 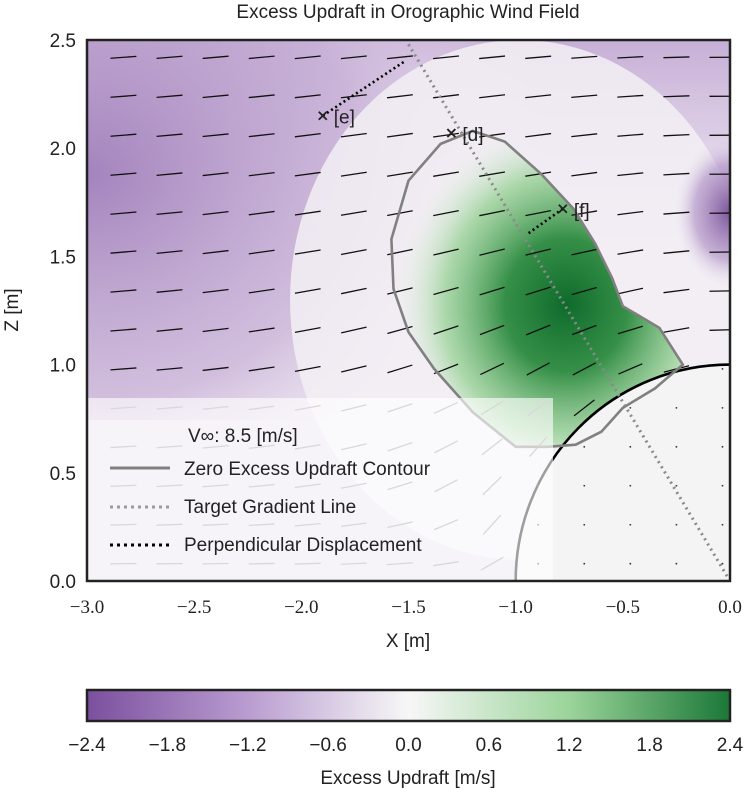 What do you see at coordinates (472, 135) in the screenshot?
I see `marker-label: [d]` at bounding box center [472, 135].